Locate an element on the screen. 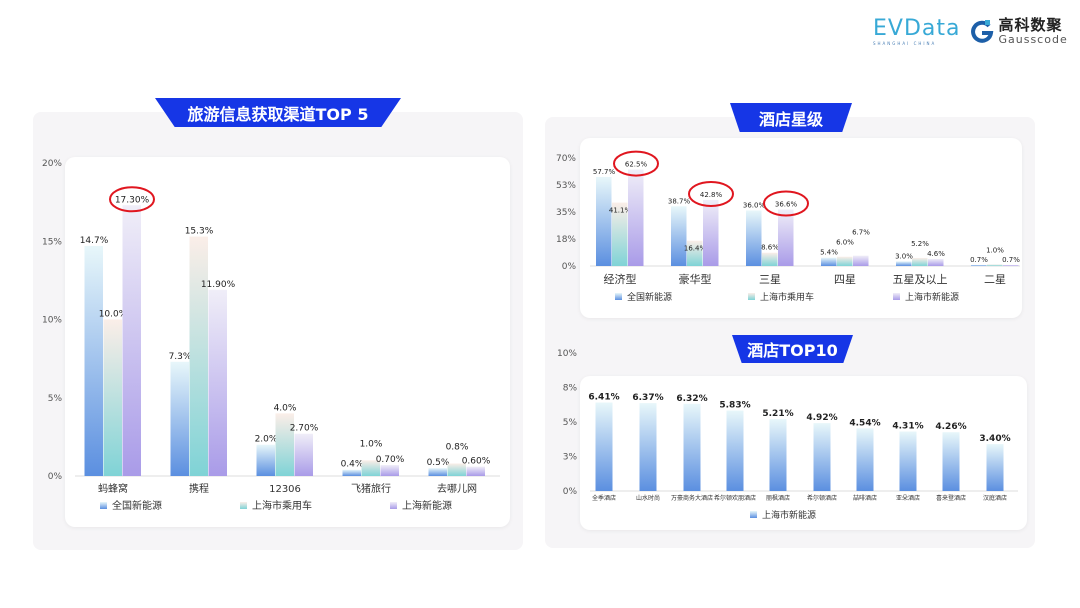 The height and width of the screenshot is (608, 1080). category-label: 丽枫酒店 is located at coordinates (778, 498).